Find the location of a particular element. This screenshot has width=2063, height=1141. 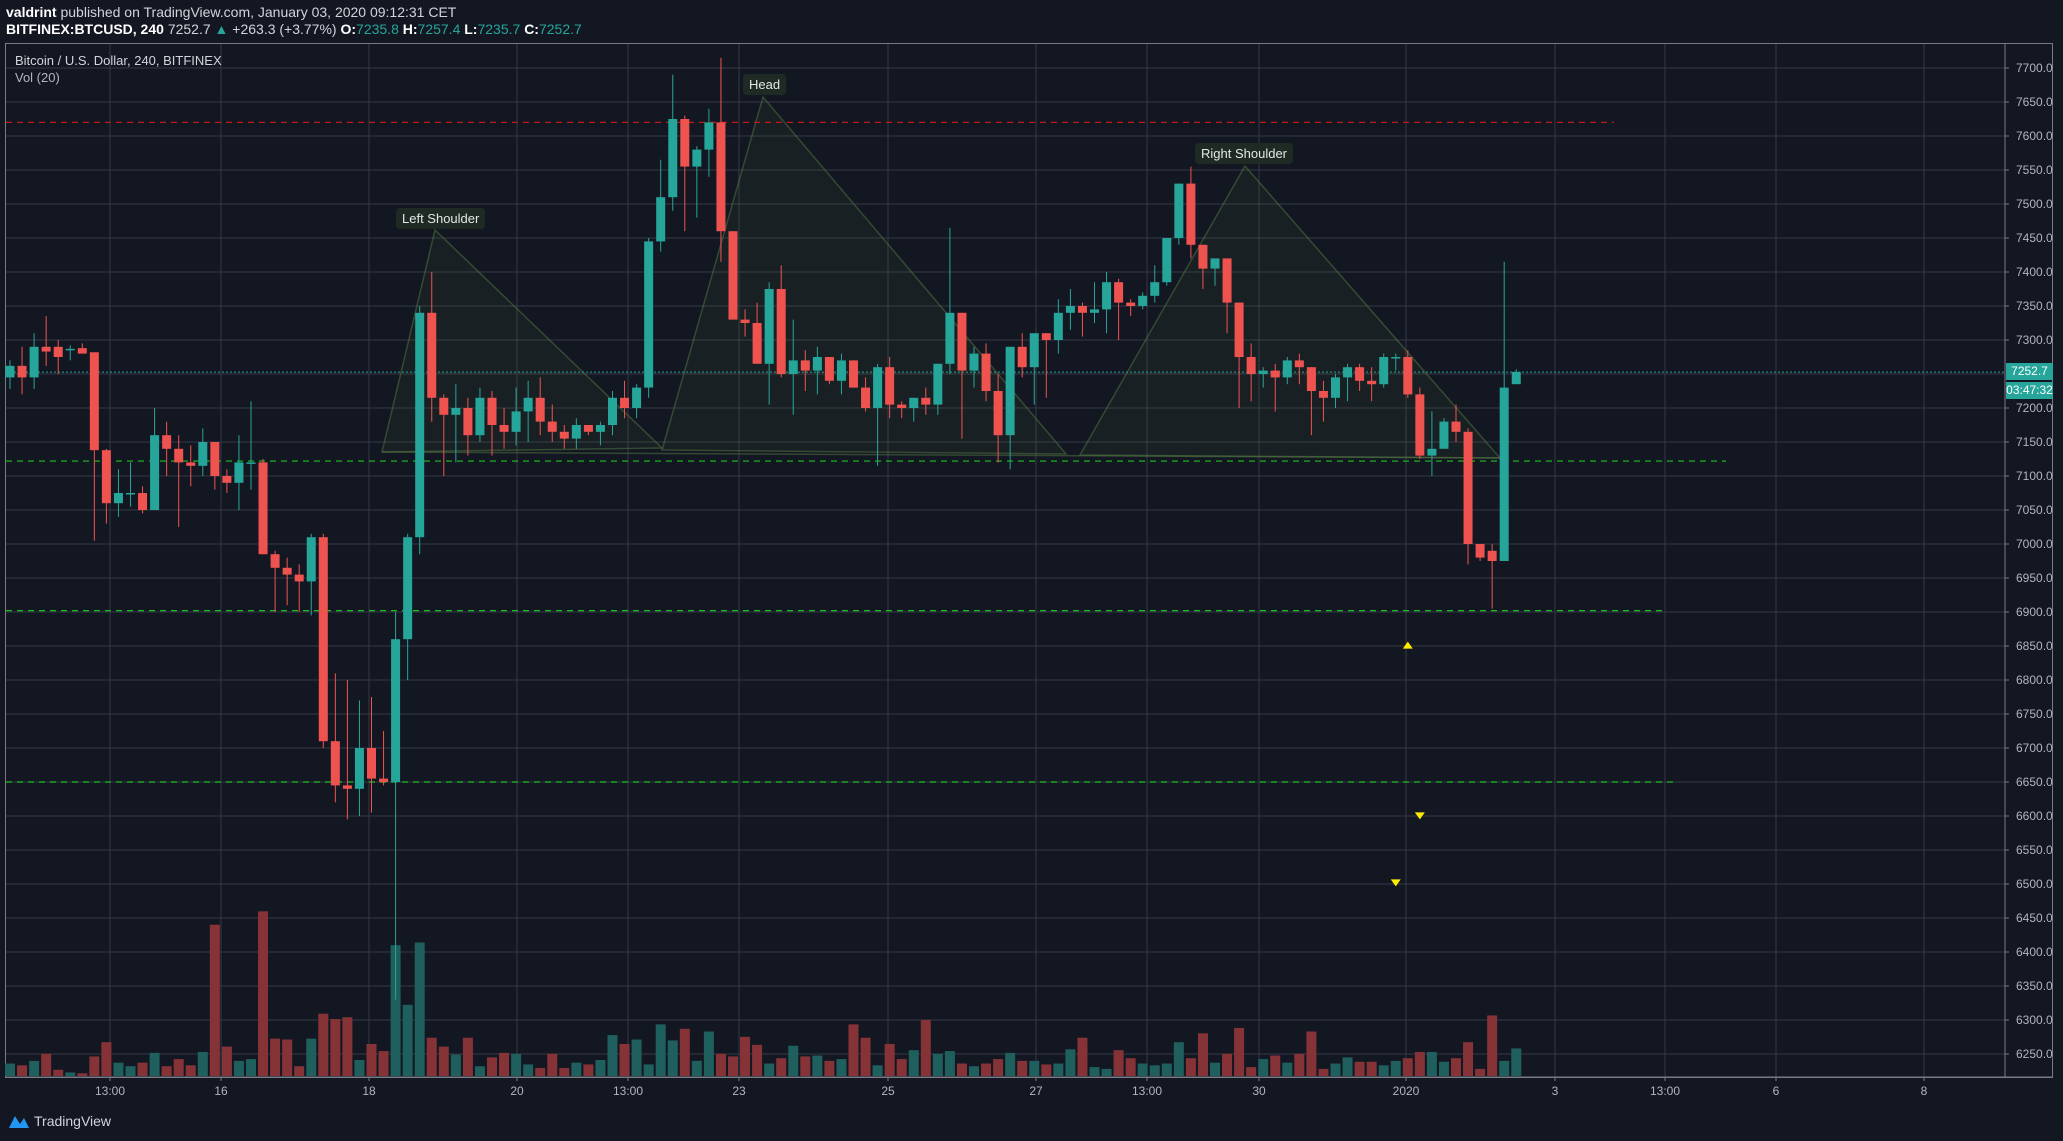

right-shoulder-label: Right Shoulder is located at coordinates (1244, 153).